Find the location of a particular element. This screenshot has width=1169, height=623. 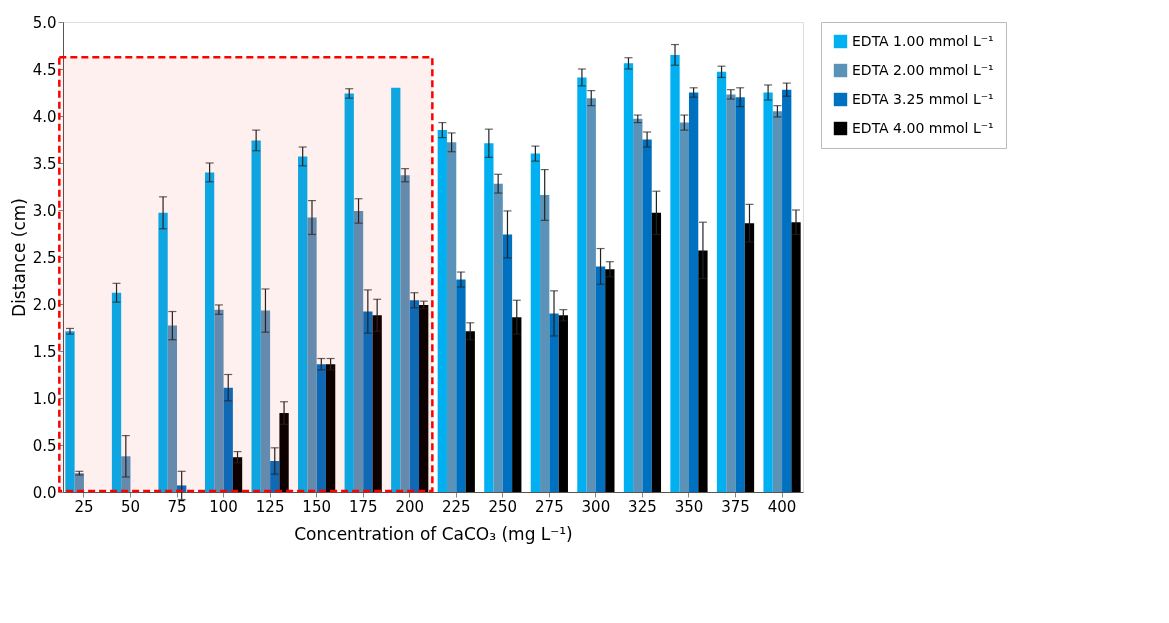

y-tick-label: 1.0 is located at coordinates (44, 398).